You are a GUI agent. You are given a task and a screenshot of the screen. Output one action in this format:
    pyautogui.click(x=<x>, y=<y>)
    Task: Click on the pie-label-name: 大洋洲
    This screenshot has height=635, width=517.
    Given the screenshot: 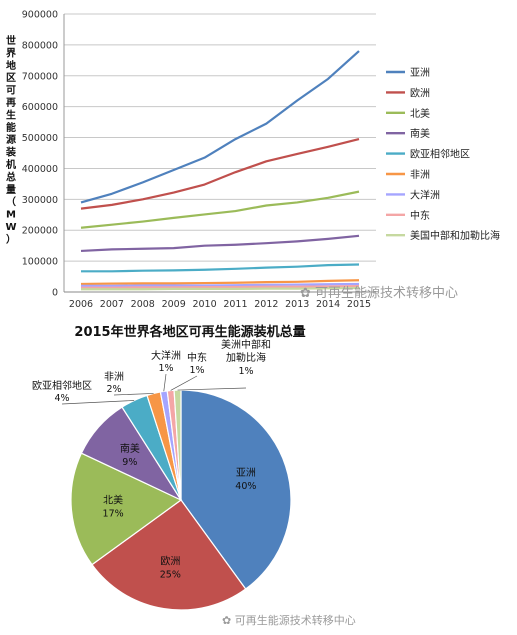 What is the action you would take?
    pyautogui.click(x=166, y=355)
    